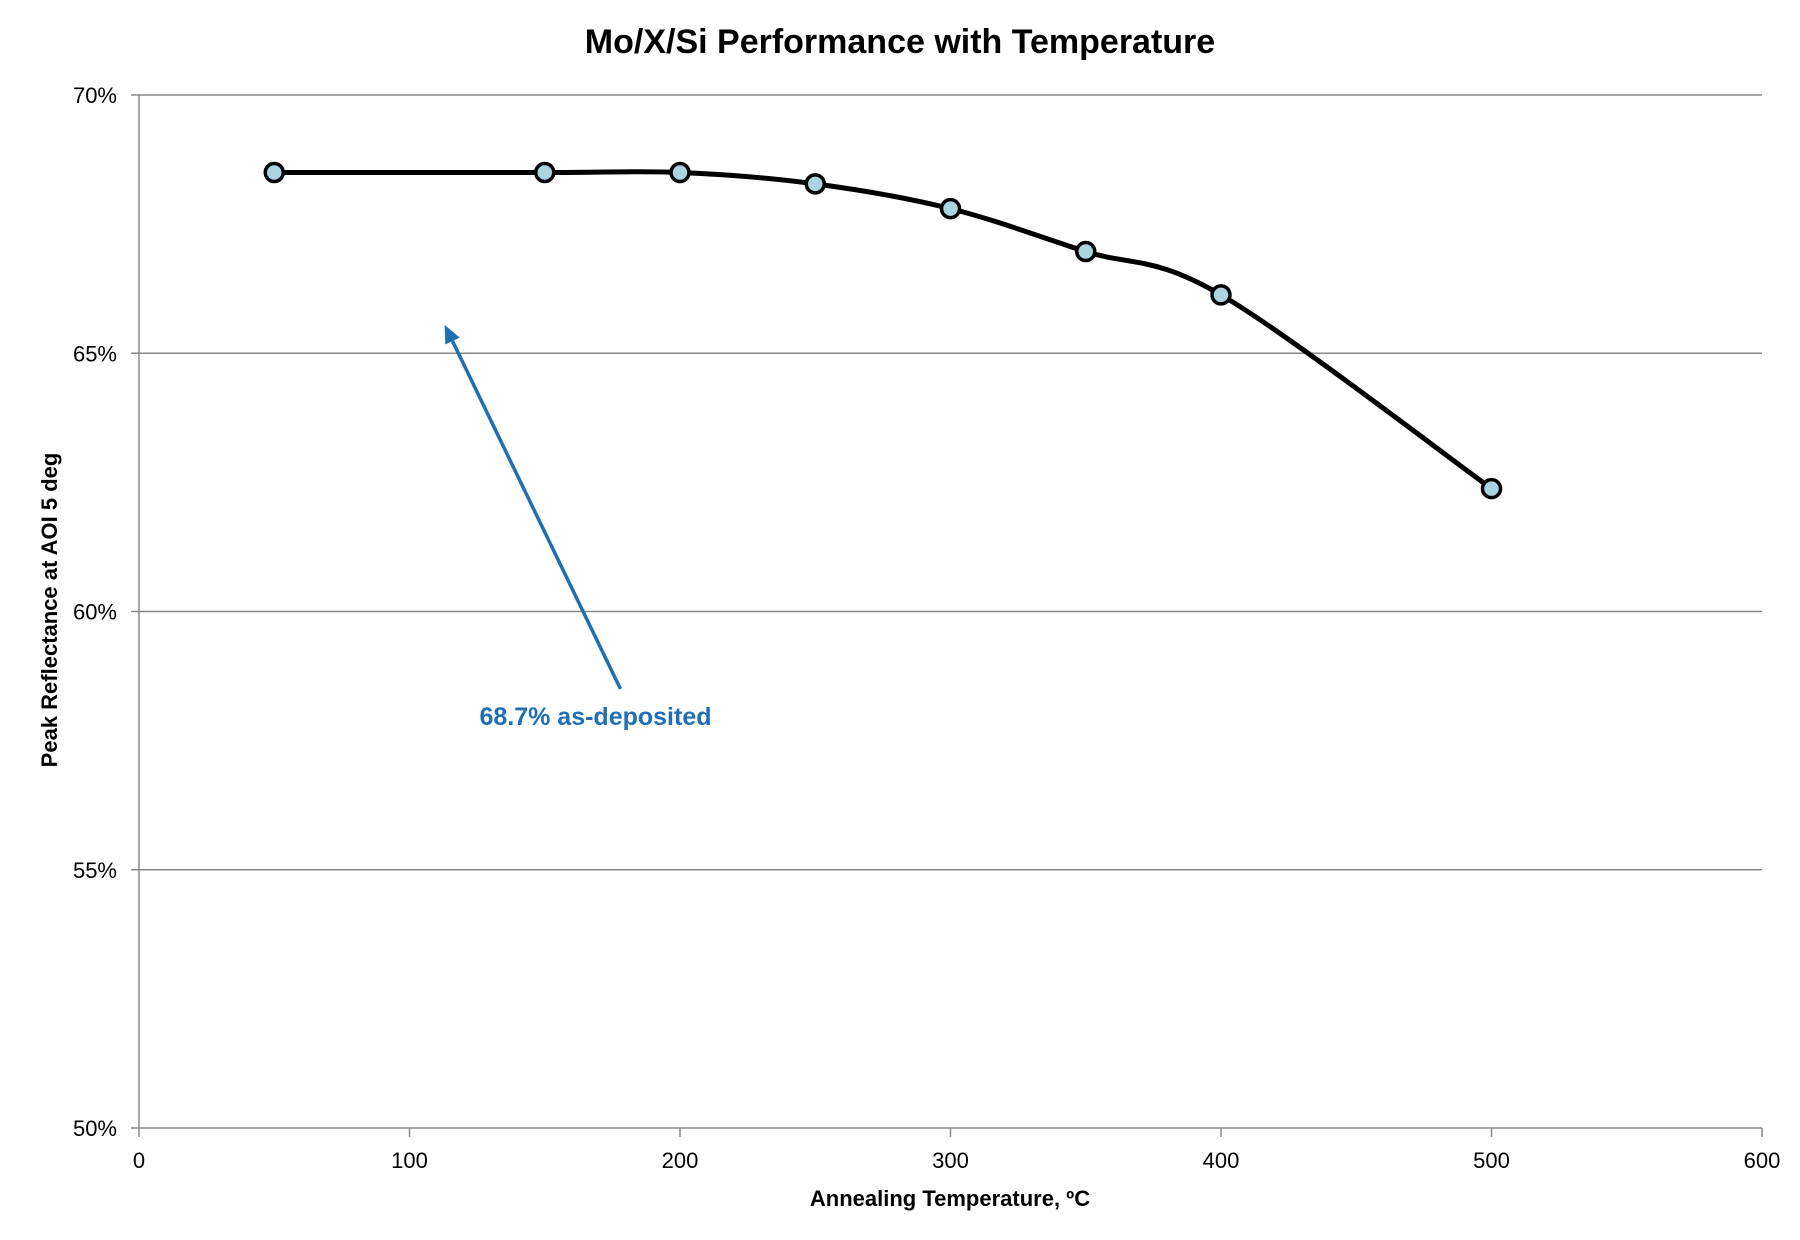 This screenshot has height=1240, width=1800. I want to click on y-axis-title: Peak Reflectance at AOI 5 deg, so click(49, 610).